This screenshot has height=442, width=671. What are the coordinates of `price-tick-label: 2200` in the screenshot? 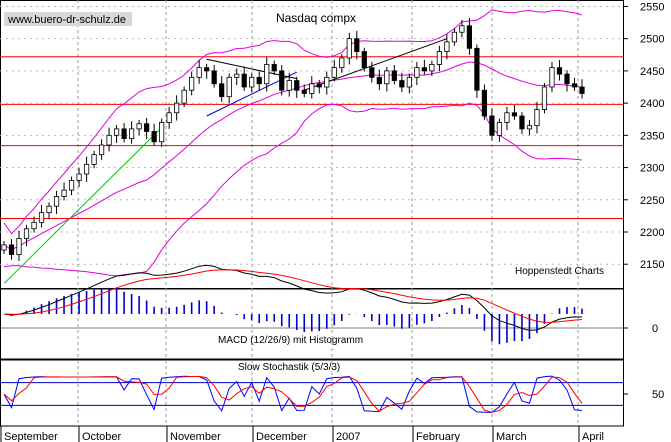 It's located at (652, 233).